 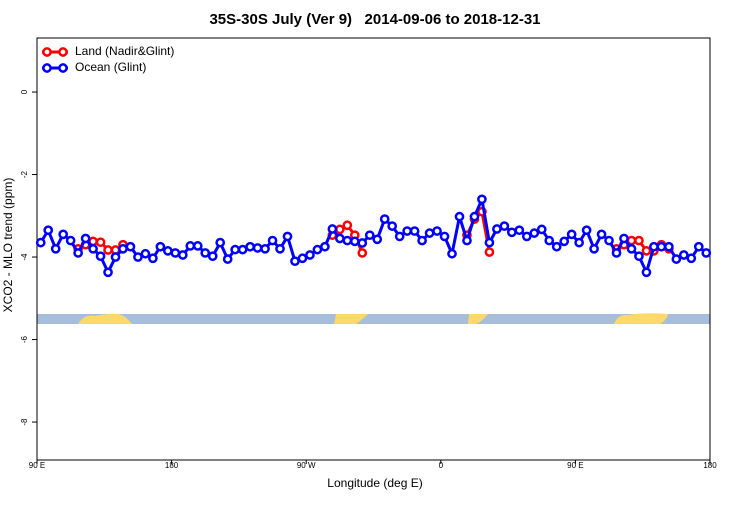 What do you see at coordinates (124, 51) in the screenshot?
I see `legend-label: Land (Nadir&Glint)` at bounding box center [124, 51].